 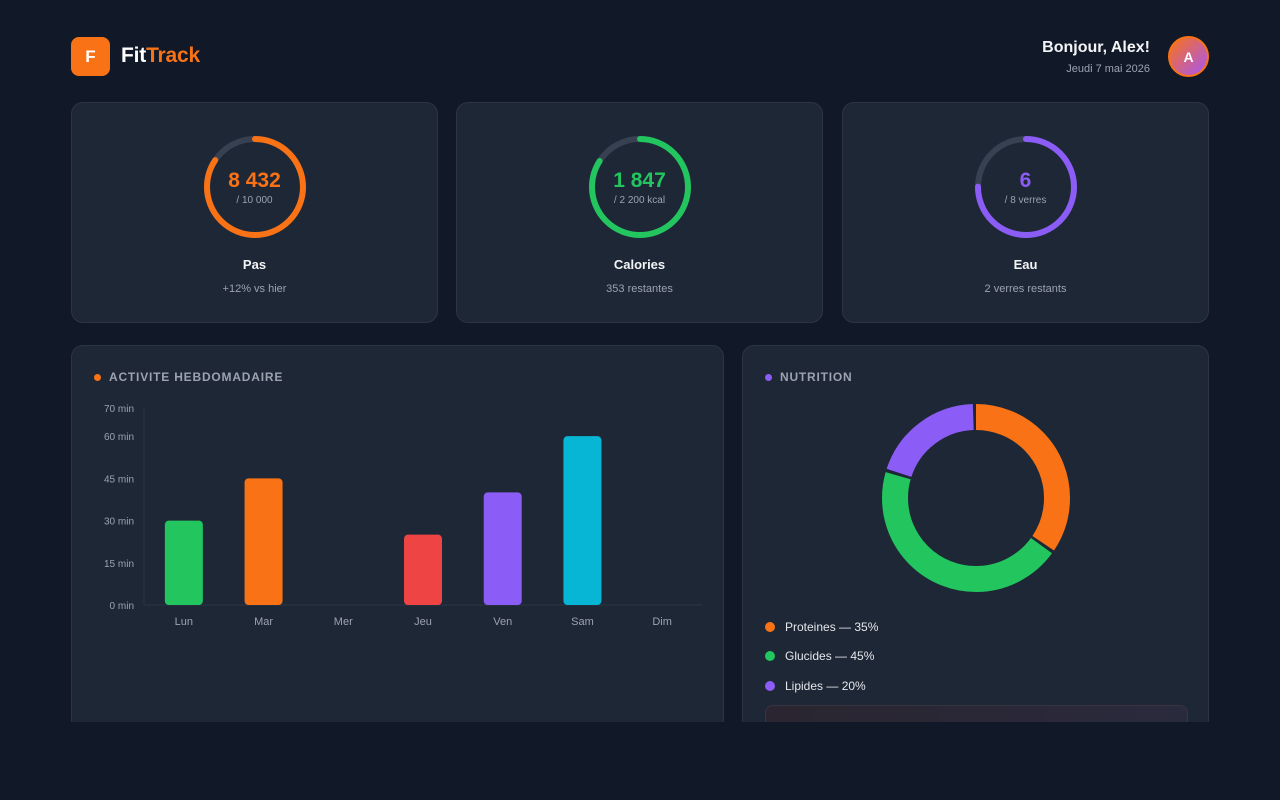 I want to click on steps-card: 8 432 / 10 000 Pas +12% vs hier, so click(x=254, y=212).